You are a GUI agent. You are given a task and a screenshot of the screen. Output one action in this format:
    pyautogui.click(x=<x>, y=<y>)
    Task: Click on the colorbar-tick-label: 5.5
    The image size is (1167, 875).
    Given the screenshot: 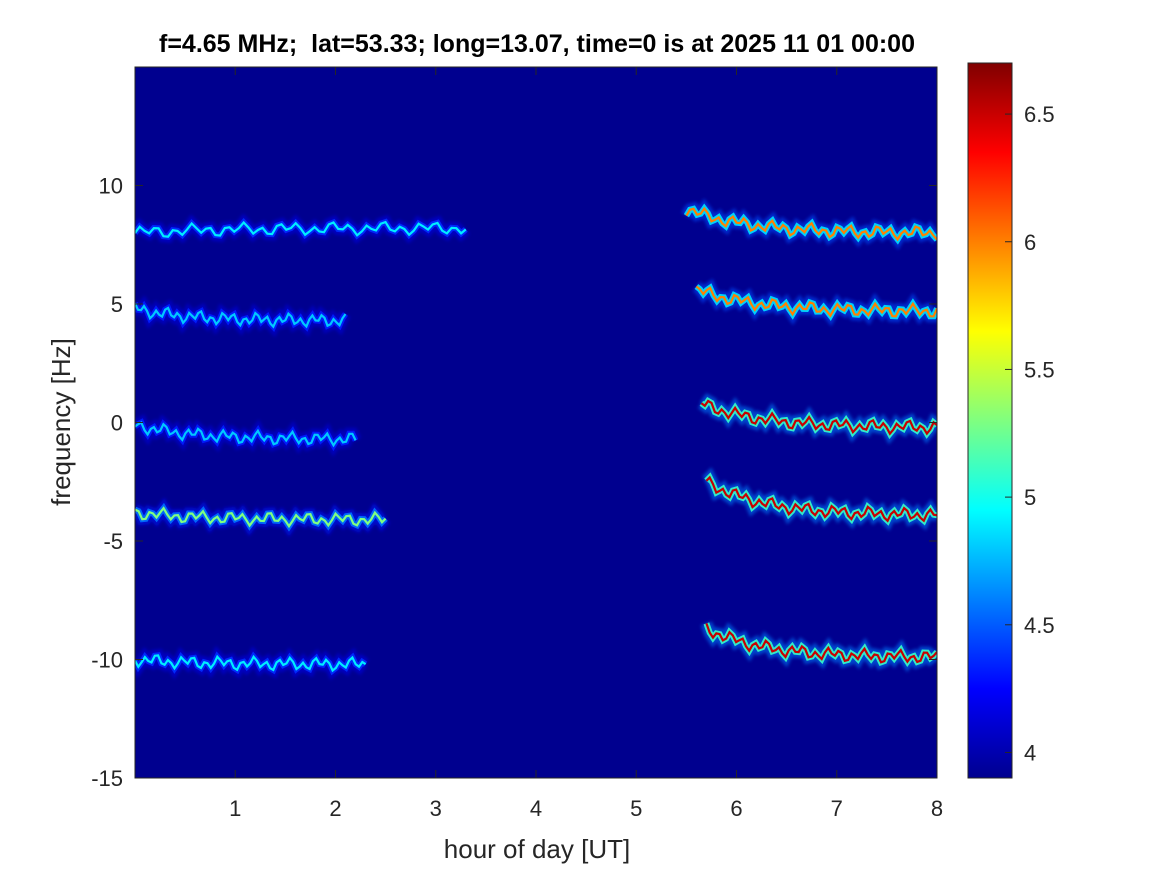 What is the action you would take?
    pyautogui.click(x=1039, y=369)
    